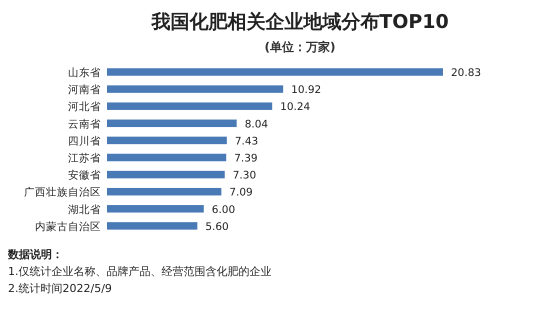 The image size is (542, 328). I want to click on text: 1.仅统计企业名称、品牌产品、经营范围含化肥的企业, so click(140, 271).